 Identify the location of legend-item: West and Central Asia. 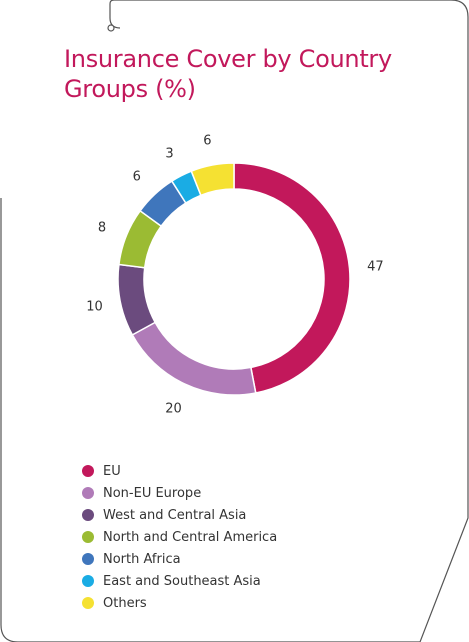
(179, 515).